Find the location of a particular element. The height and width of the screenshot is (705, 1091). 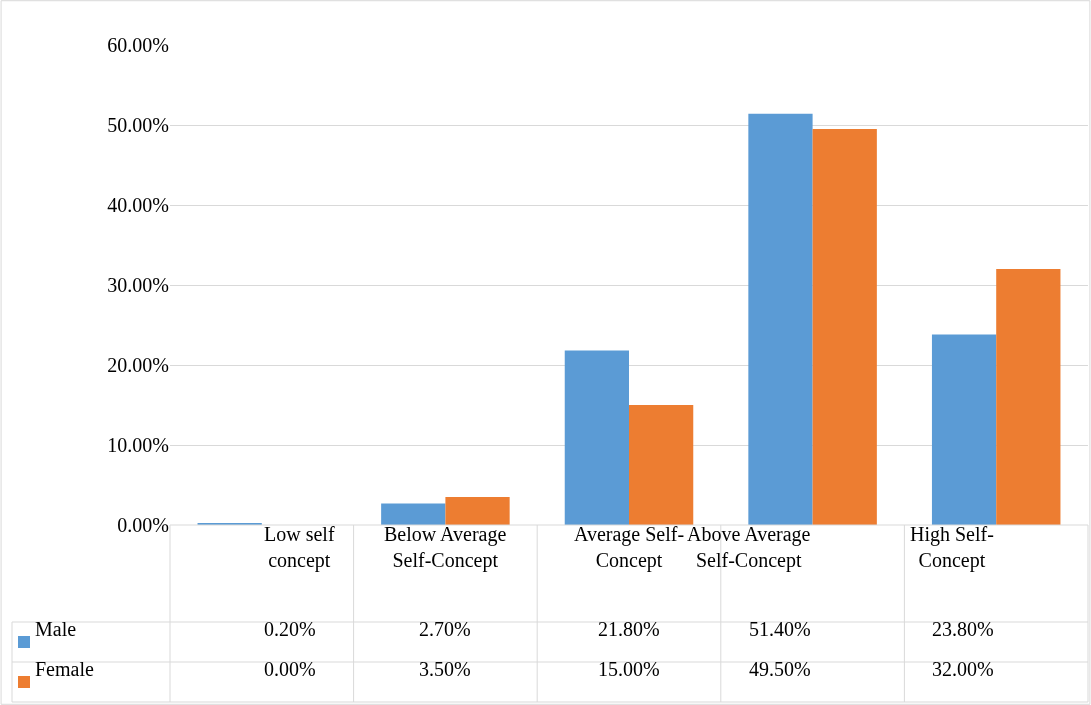

data-label: 23.80% is located at coordinates (963, 629).